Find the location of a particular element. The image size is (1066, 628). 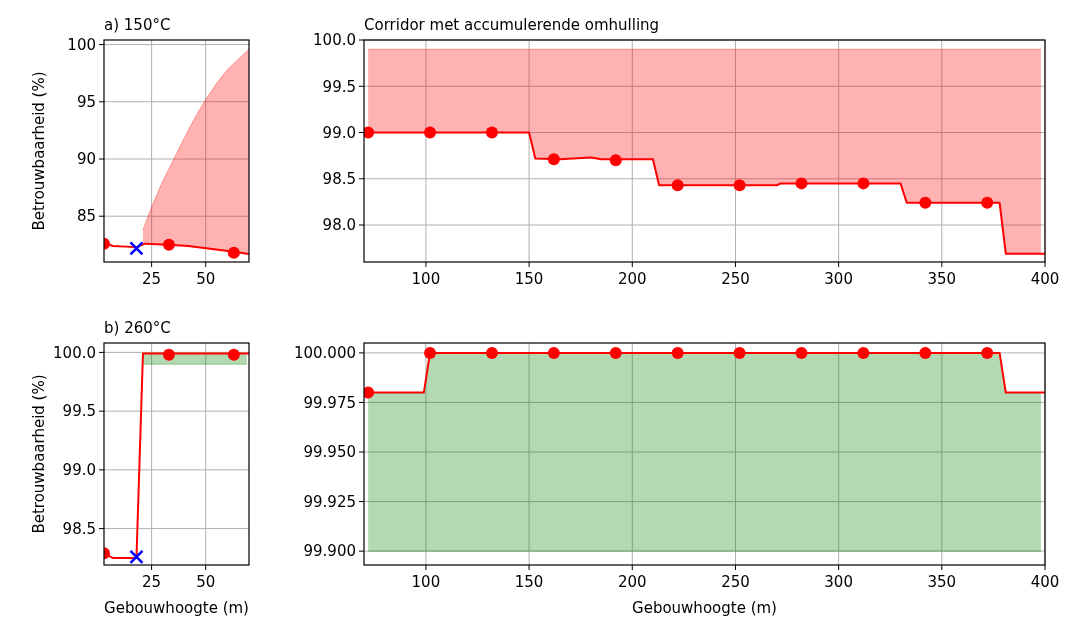

chart-title: b) 260°C is located at coordinates (137, 328).